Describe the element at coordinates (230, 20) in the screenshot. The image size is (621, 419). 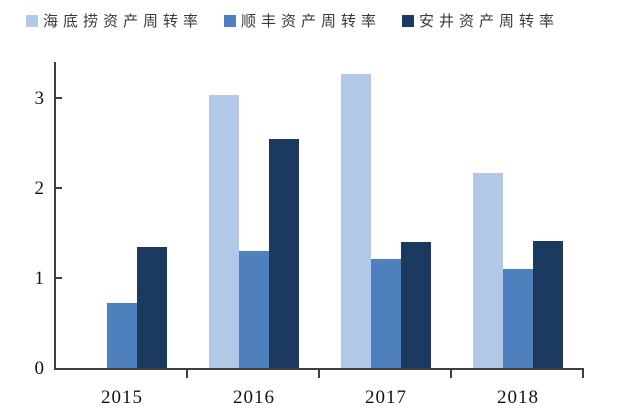
I see `legend-swatch-shunfeng` at that location.